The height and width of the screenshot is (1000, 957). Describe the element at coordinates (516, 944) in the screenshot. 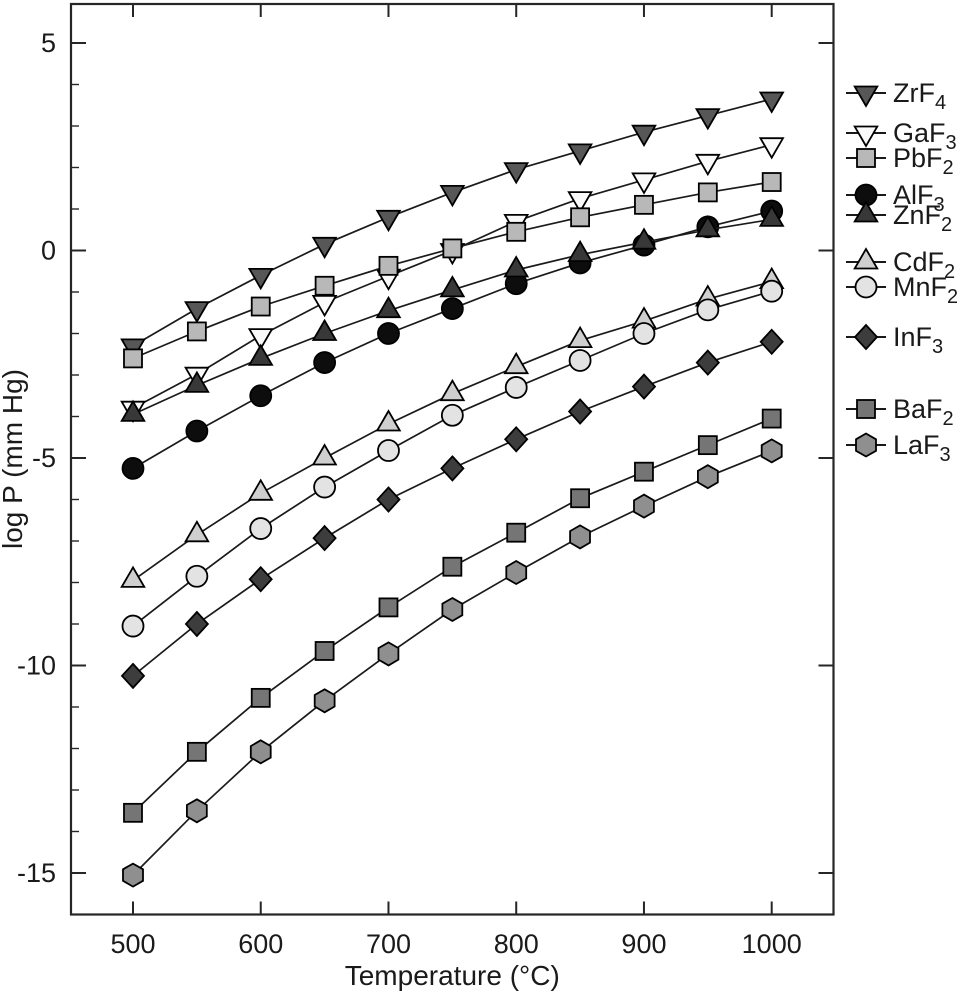

I see `x-tick-label: 800` at that location.